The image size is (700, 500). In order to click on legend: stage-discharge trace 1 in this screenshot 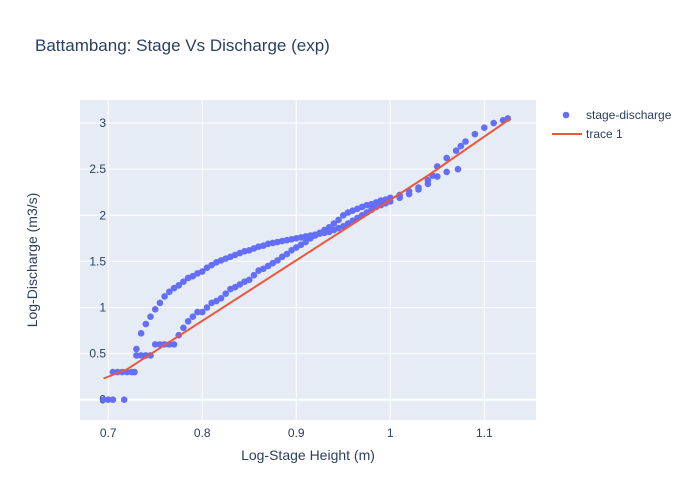, I will do `click(612, 124)`.